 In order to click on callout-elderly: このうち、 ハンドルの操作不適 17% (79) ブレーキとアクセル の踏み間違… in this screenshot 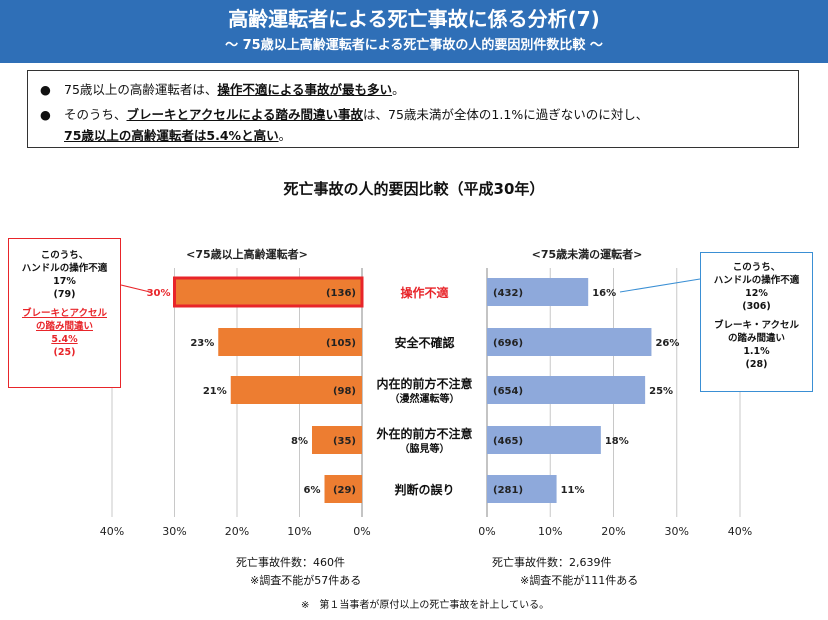, I will do `click(64, 313)`.